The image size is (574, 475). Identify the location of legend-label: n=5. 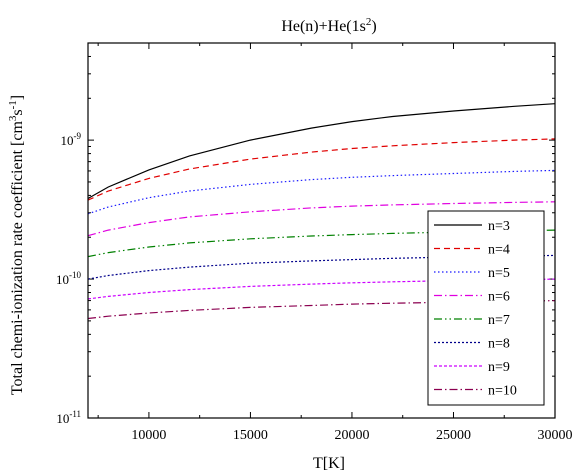
(499, 273).